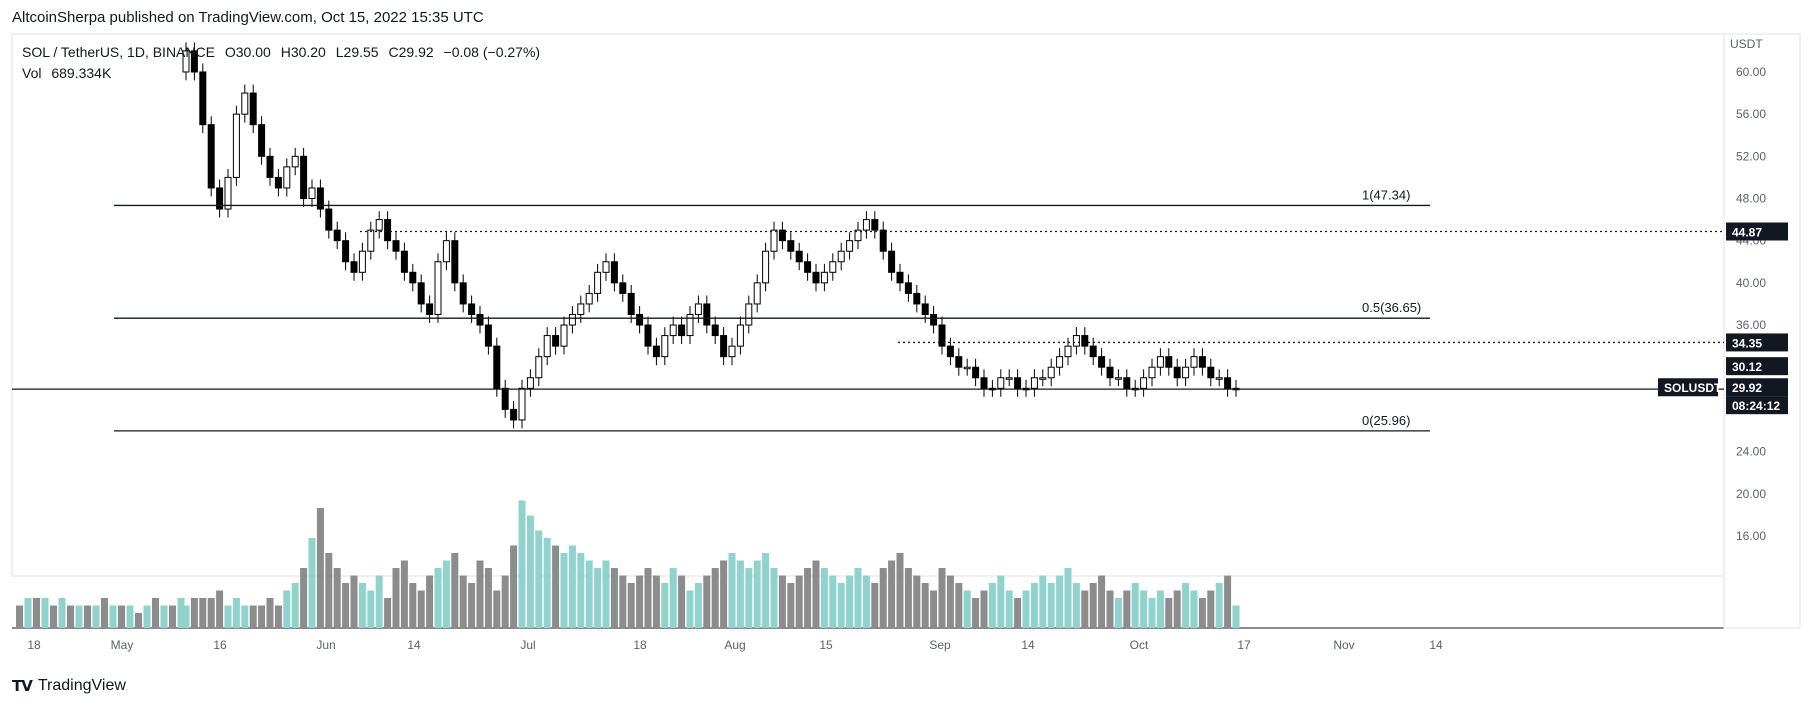 The height and width of the screenshot is (711, 1813). I want to click on time-tick-5: Jul, so click(527, 645).